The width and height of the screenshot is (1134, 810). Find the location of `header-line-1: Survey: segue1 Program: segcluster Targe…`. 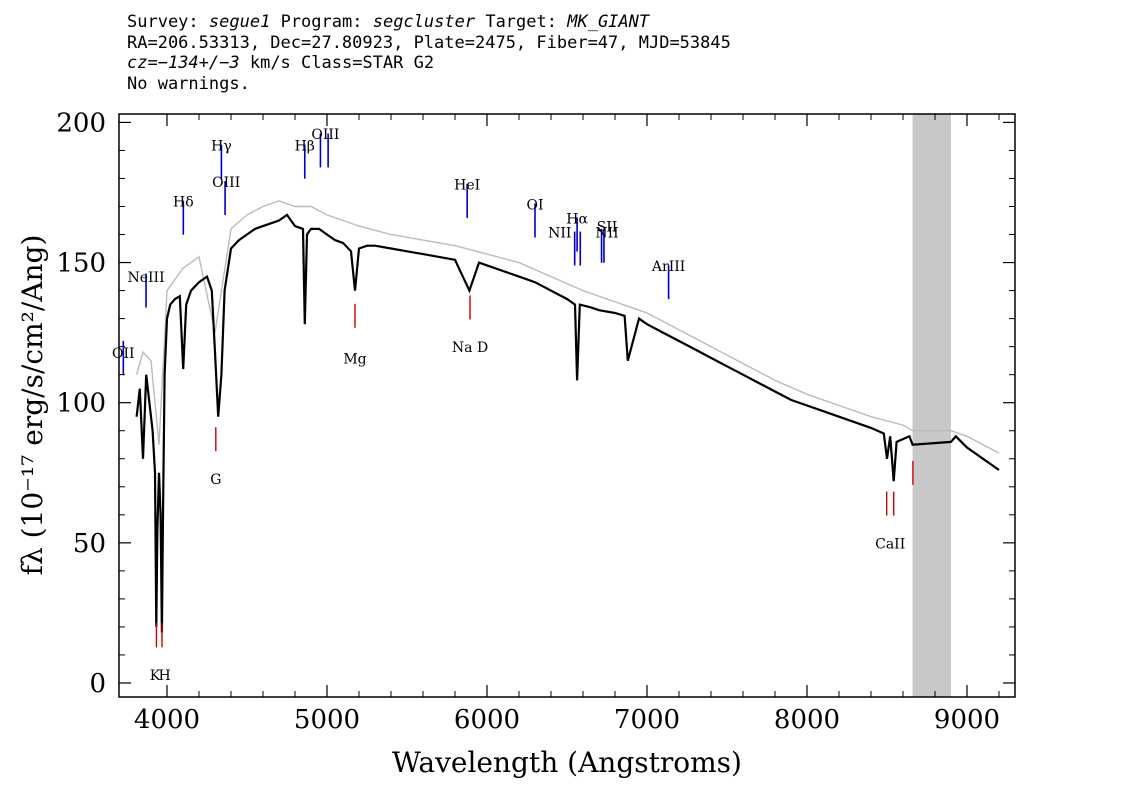

header-line-1: Survey: segue1 Program: segcluster Targe… is located at coordinates (429, 22).